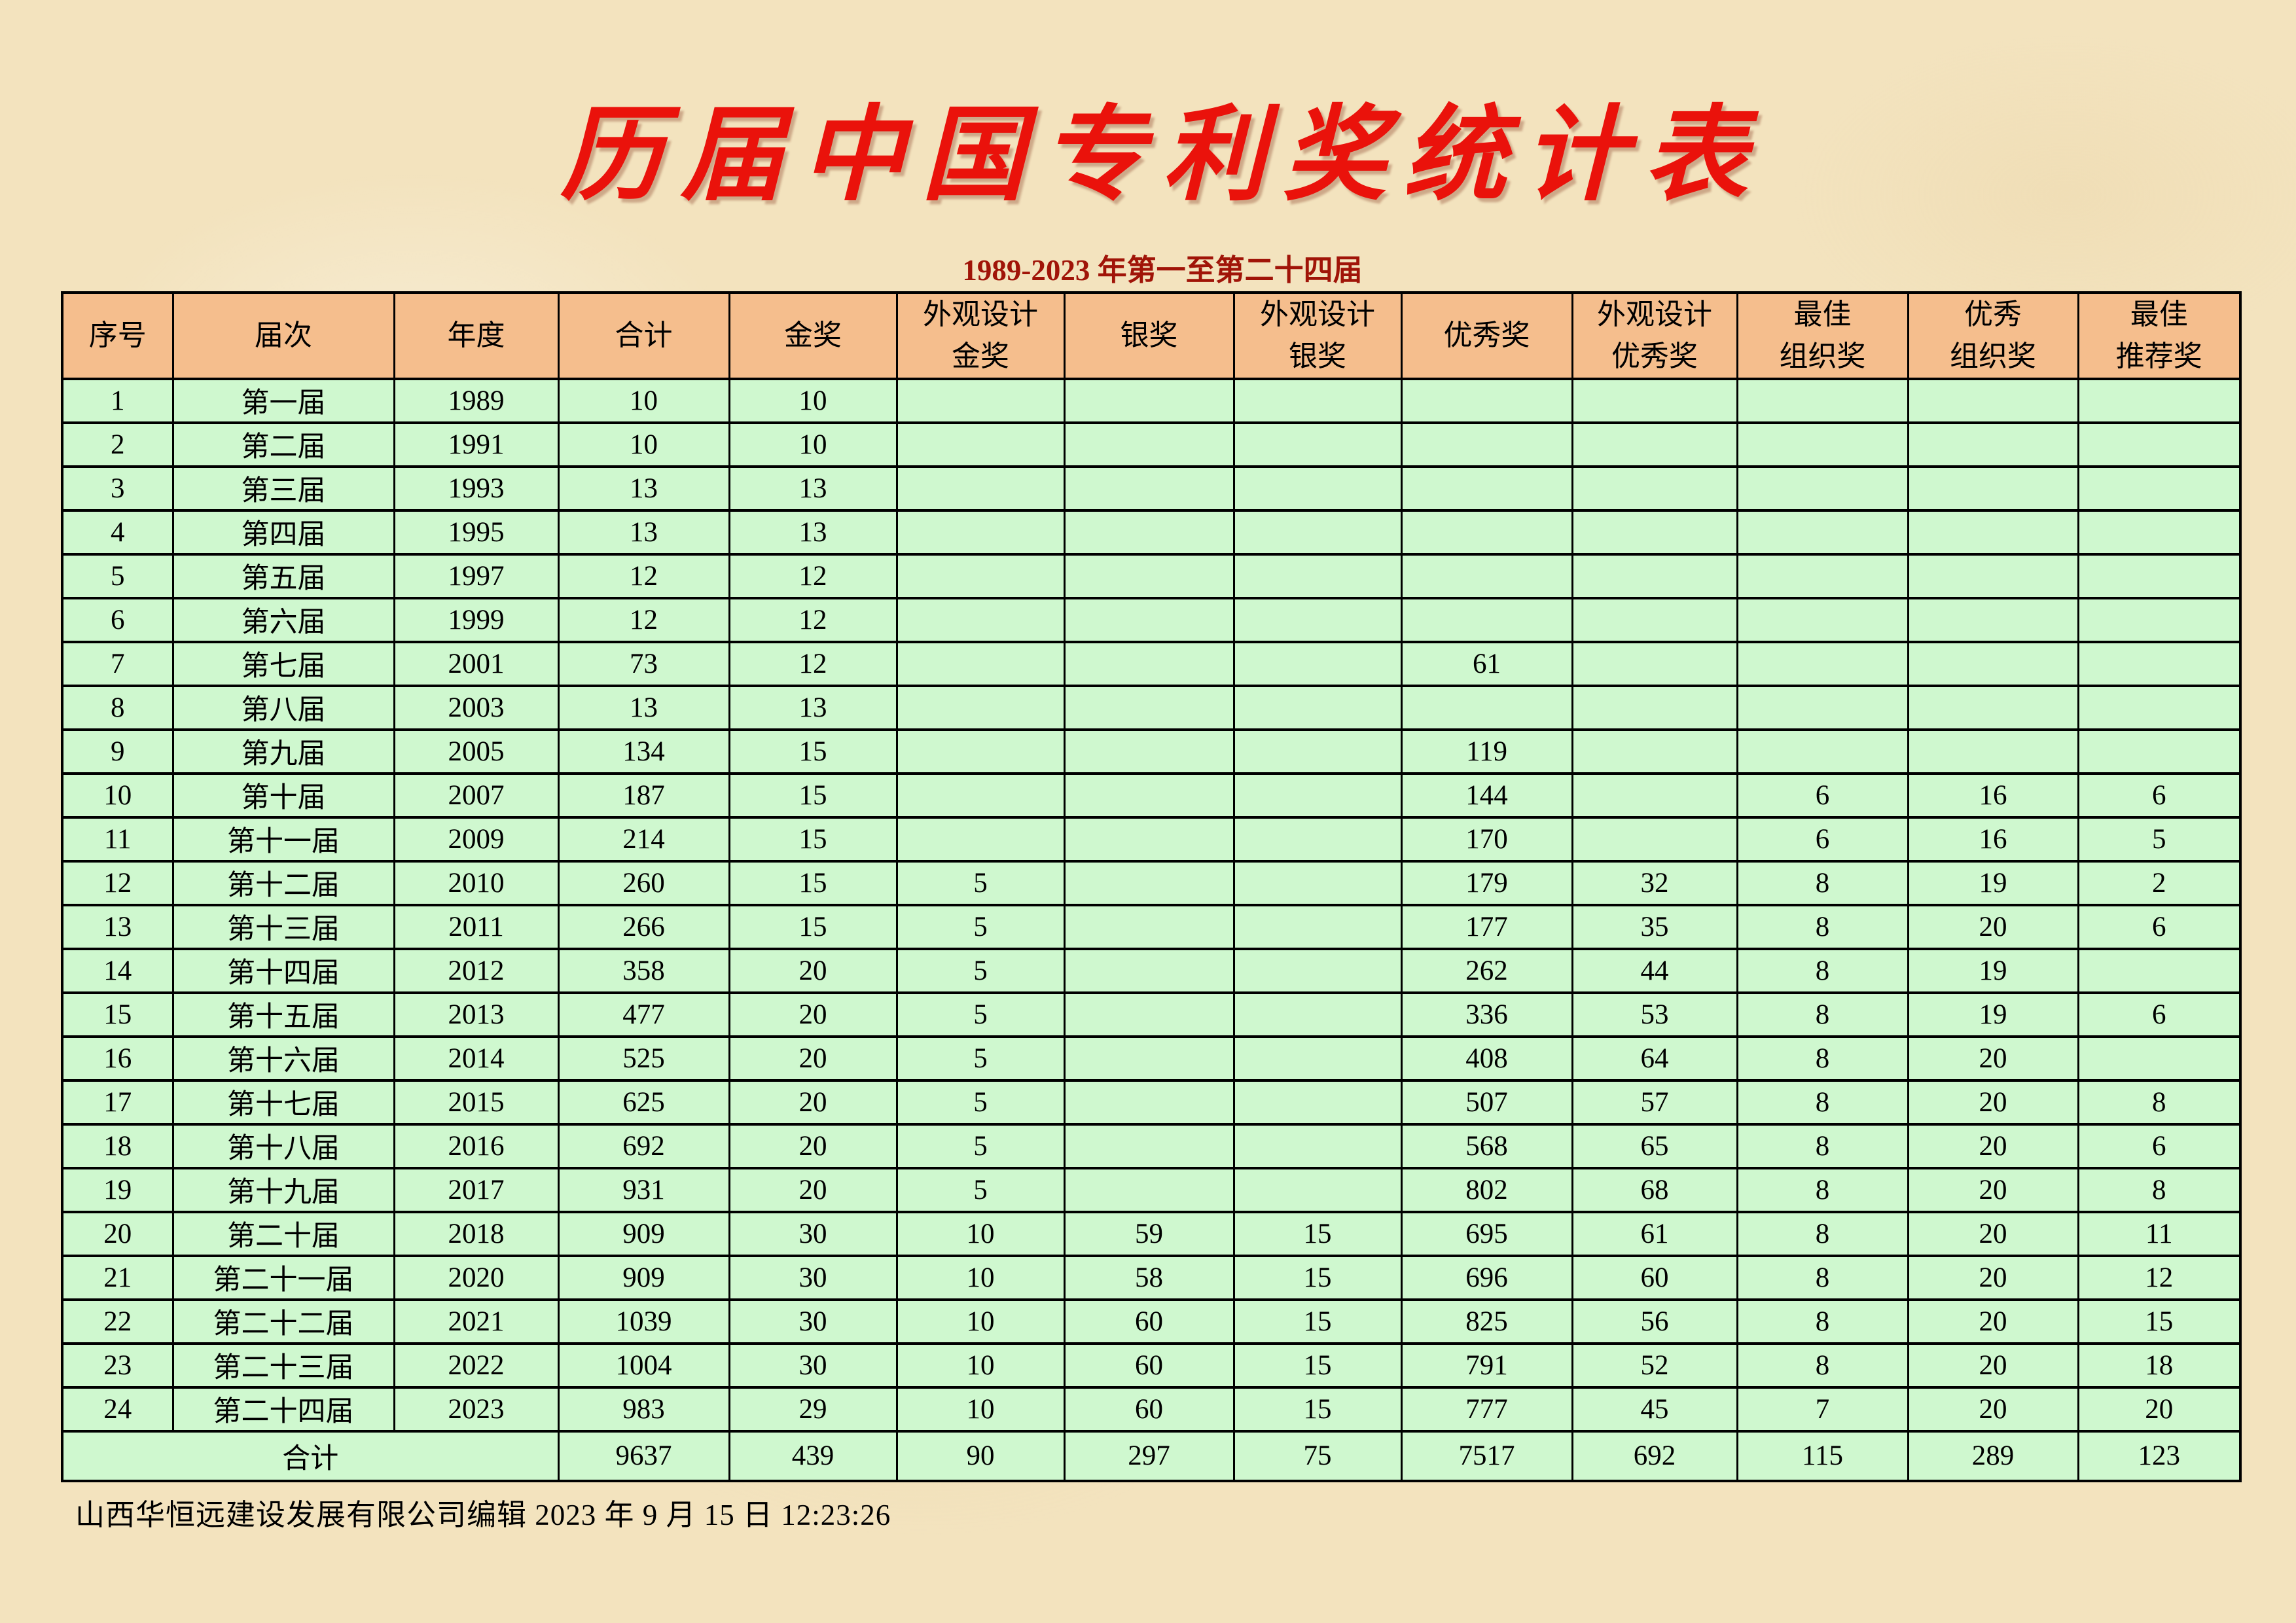 This screenshot has width=2296, height=1623. I want to click on table-cell: 2001, so click(476, 663).